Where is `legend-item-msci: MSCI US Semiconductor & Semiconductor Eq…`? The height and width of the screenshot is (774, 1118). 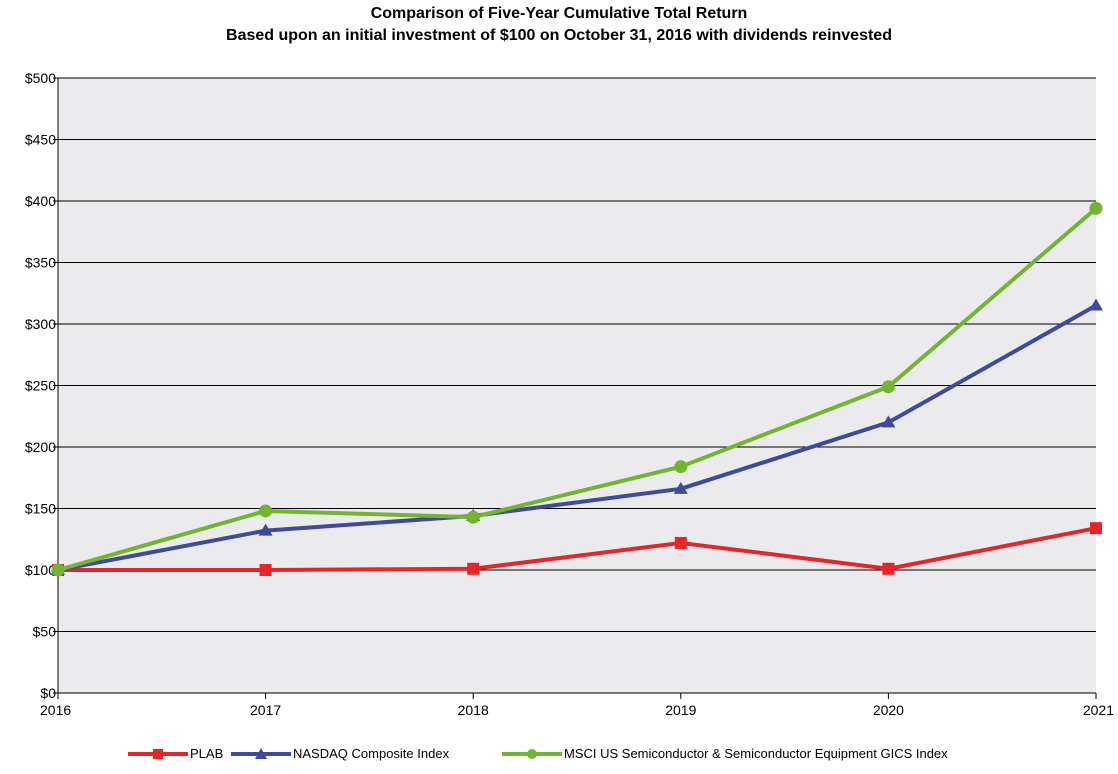 legend-item-msci: MSCI US Semiconductor & Semiconductor Eq… is located at coordinates (725, 753).